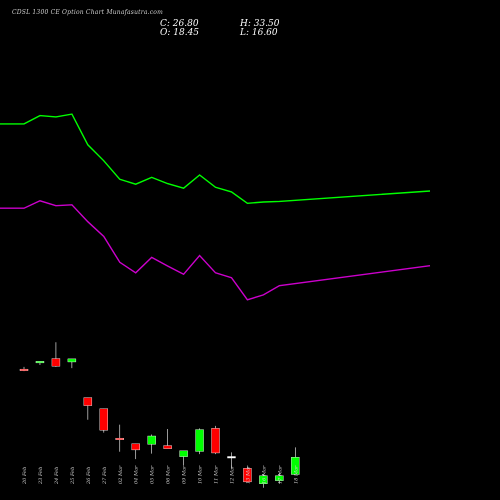 This screenshot has height=500, width=500. What do you see at coordinates (41, 476) in the screenshot?
I see `x-tick-label: 23 Feb` at bounding box center [41, 476].